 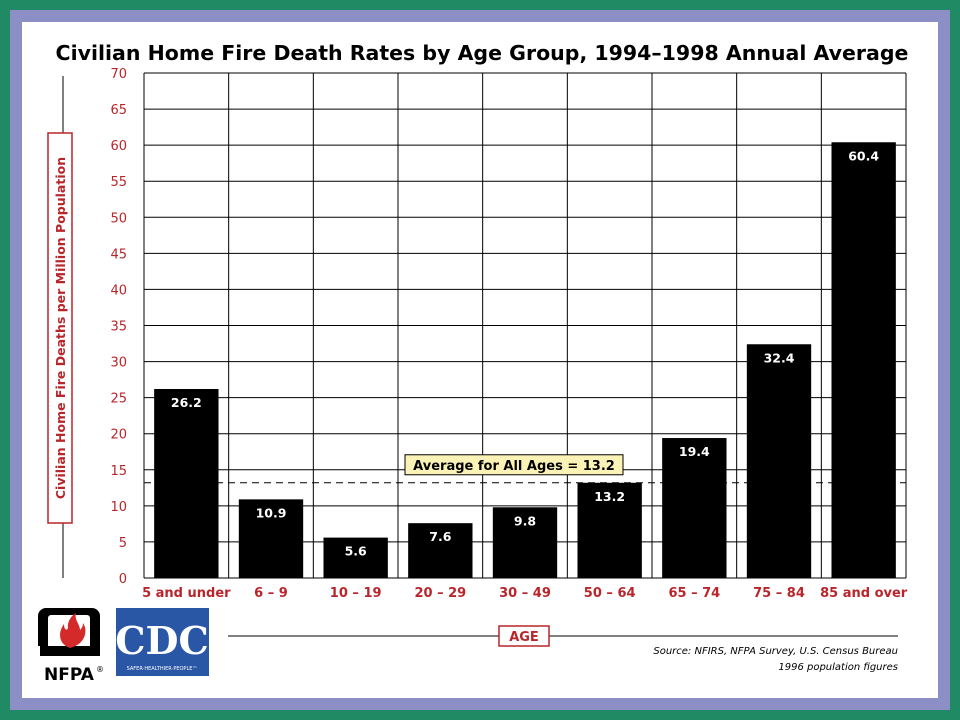 What do you see at coordinates (118, 435) in the screenshot?
I see `y-tick-label: 20` at bounding box center [118, 435].